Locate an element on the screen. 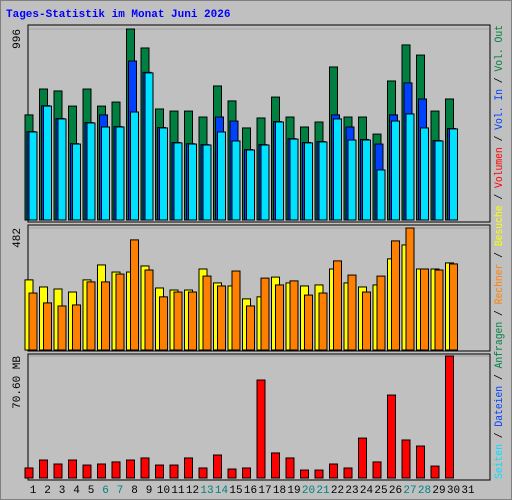 This screenshot has width=512, height=500. x-tick-label: 13 is located at coordinates (206, 491).